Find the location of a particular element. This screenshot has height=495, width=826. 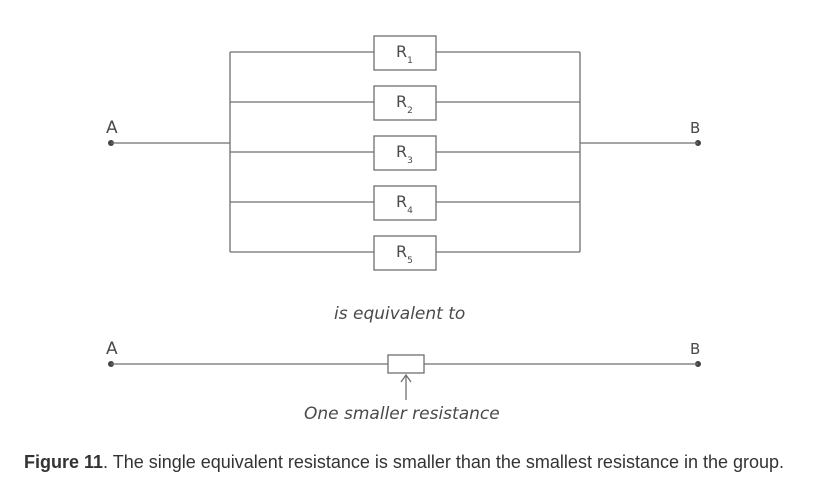

up-arrow-icon is located at coordinates (406, 386).